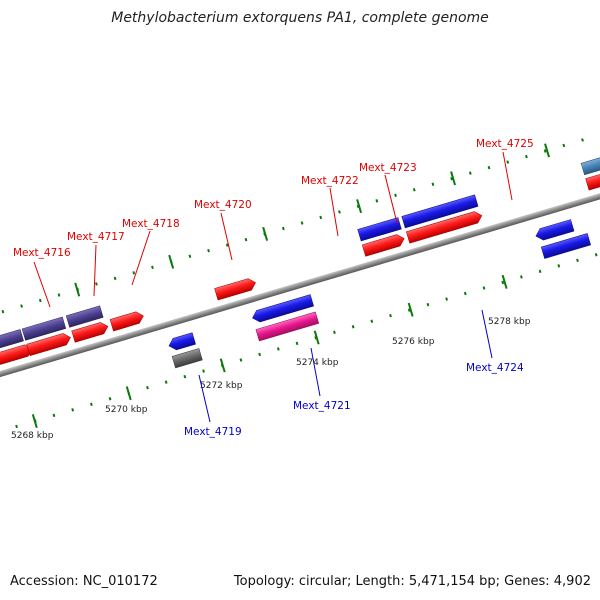  I want to click on scale-label-5278: 5278 kbp, so click(509, 322).